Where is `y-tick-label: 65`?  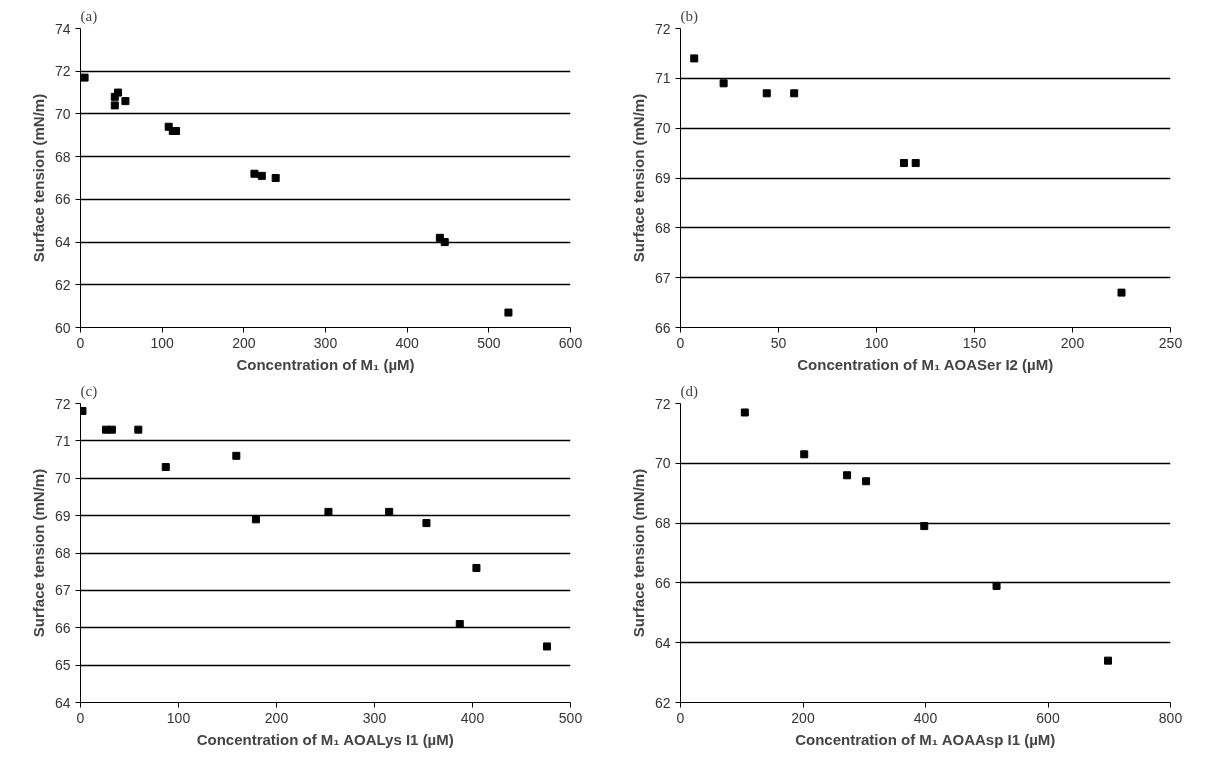
y-tick-label: 65 is located at coordinates (62, 665).